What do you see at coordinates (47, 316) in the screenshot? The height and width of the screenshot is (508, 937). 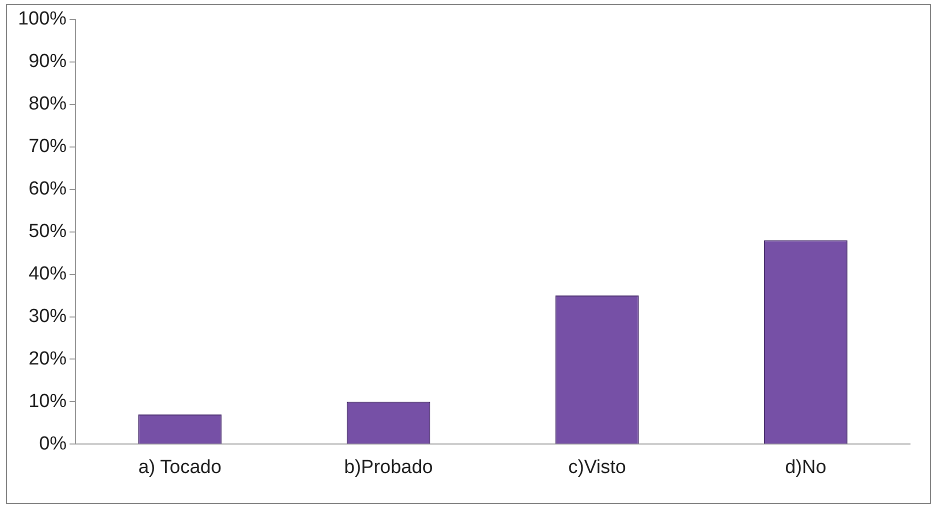 I see `y-tick-label: 30%` at bounding box center [47, 316].